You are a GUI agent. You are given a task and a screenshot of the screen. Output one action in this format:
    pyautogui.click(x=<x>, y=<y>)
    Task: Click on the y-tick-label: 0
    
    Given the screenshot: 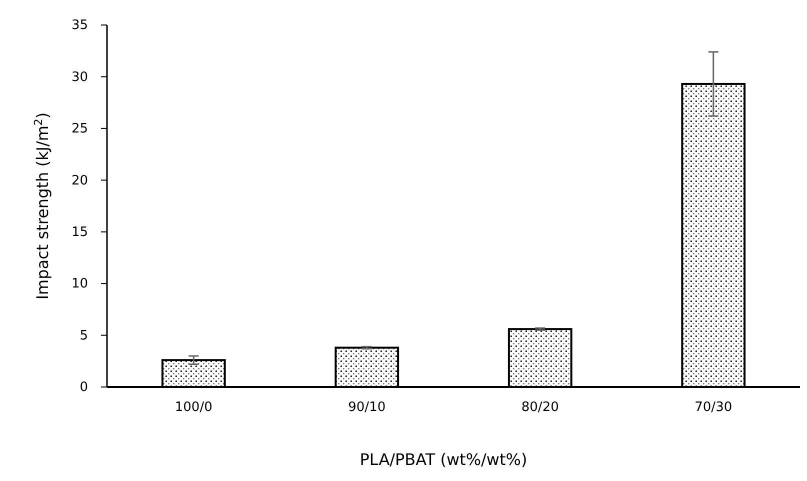 What is the action you would take?
    pyautogui.click(x=84, y=388)
    